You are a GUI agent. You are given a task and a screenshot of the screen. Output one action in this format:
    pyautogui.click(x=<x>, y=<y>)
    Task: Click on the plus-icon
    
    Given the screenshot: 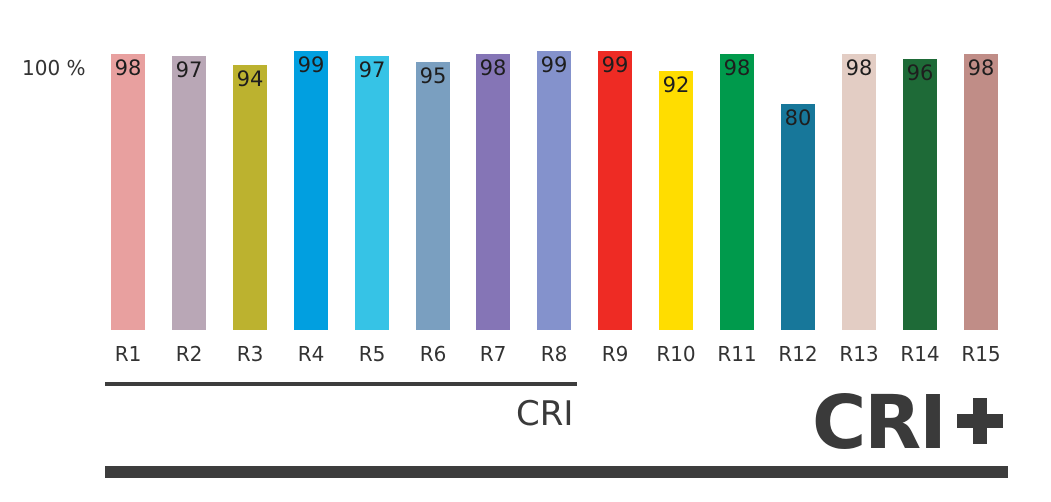 What is the action you would take?
    pyautogui.click(x=980, y=421)
    